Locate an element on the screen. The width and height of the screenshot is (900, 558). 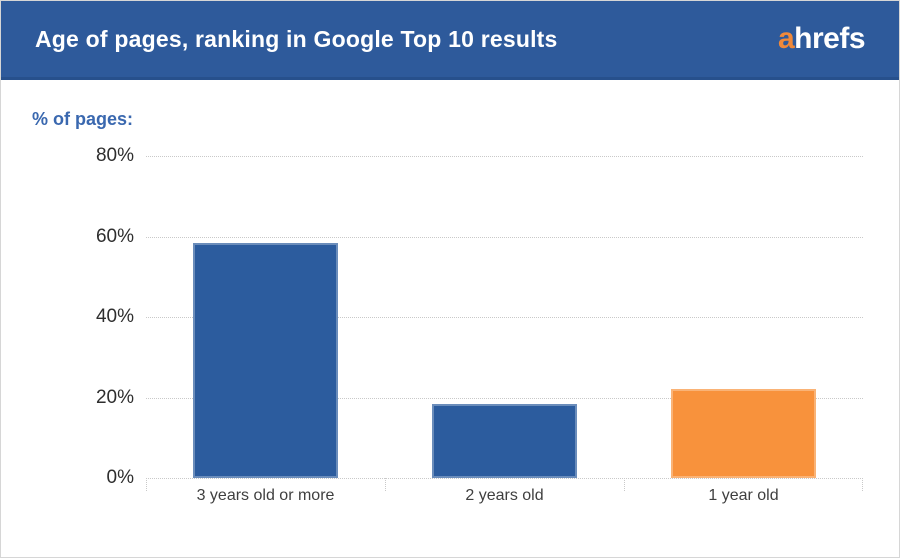
bar-1-year-old is located at coordinates (743, 433).